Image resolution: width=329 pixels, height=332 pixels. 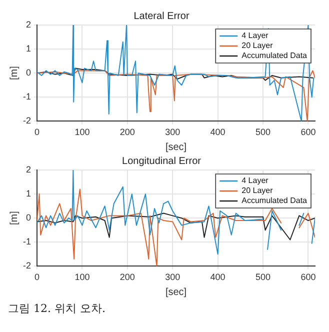 I want to click on caption: 그림 12. 위치 오차., so click(x=57, y=308).